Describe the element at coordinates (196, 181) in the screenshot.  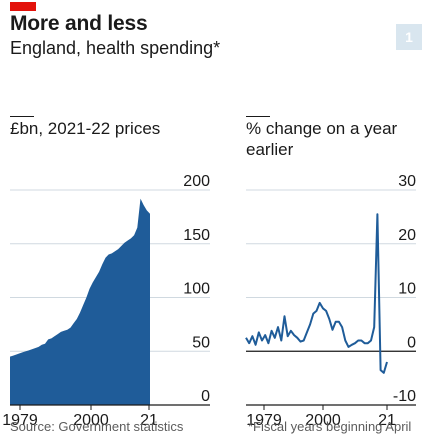
I see `y-tick-label: 200` at that location.